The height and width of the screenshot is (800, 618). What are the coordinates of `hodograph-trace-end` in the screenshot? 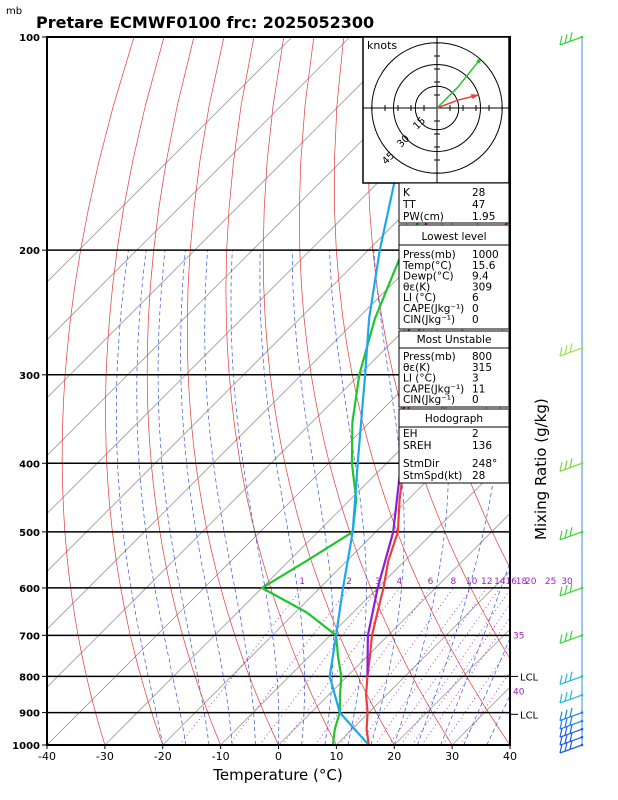 It's located at (478, 61).